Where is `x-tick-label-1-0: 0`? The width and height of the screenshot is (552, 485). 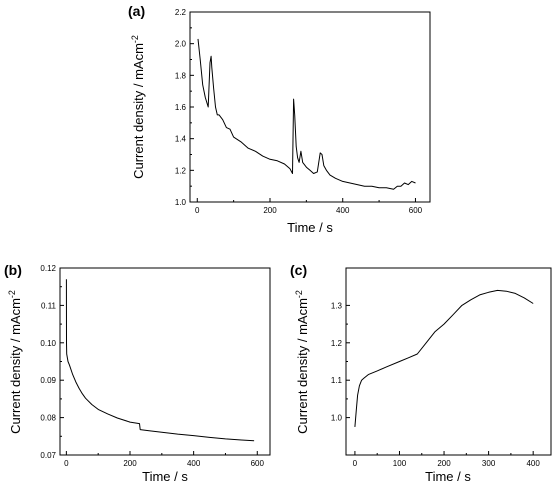
x-tick-label-1-0: 0 is located at coordinates (66, 463).